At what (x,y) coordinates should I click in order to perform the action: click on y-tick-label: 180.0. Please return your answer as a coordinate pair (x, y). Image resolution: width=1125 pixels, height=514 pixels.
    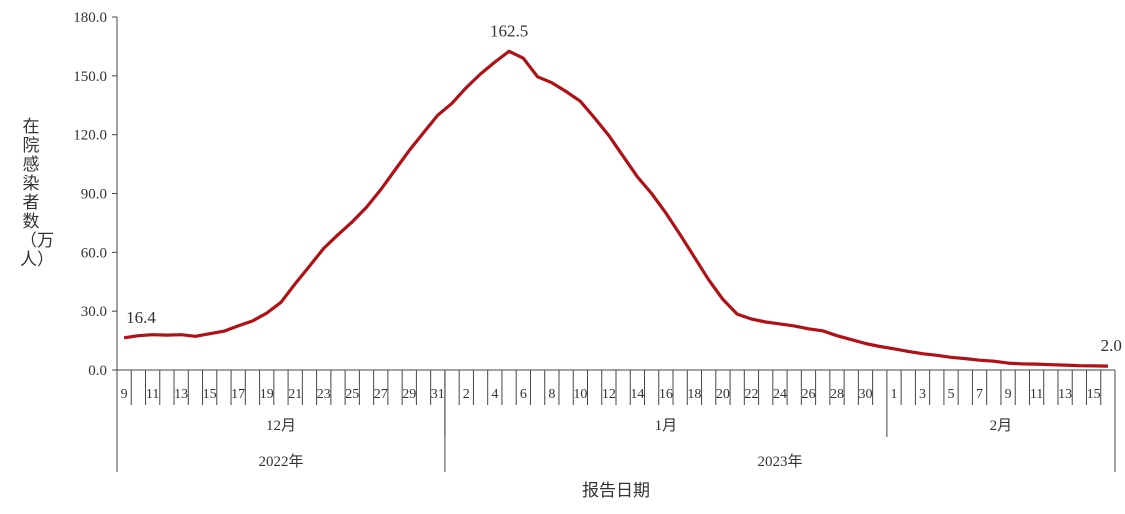
    Looking at the image, I should click on (90, 18).